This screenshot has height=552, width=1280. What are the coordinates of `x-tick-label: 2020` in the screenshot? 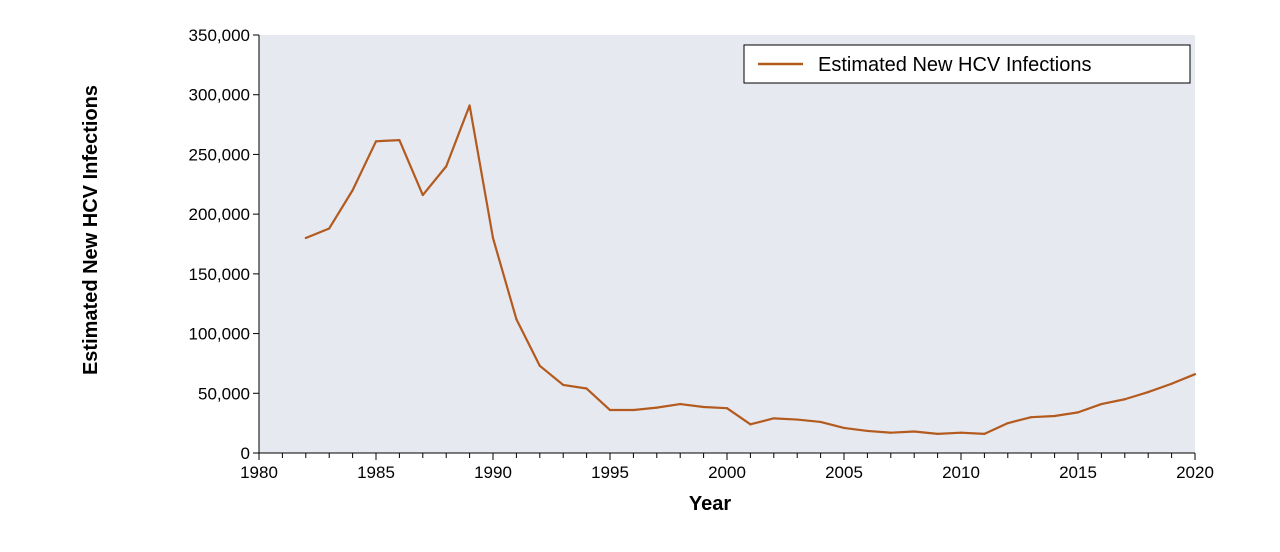 It's located at (1195, 472).